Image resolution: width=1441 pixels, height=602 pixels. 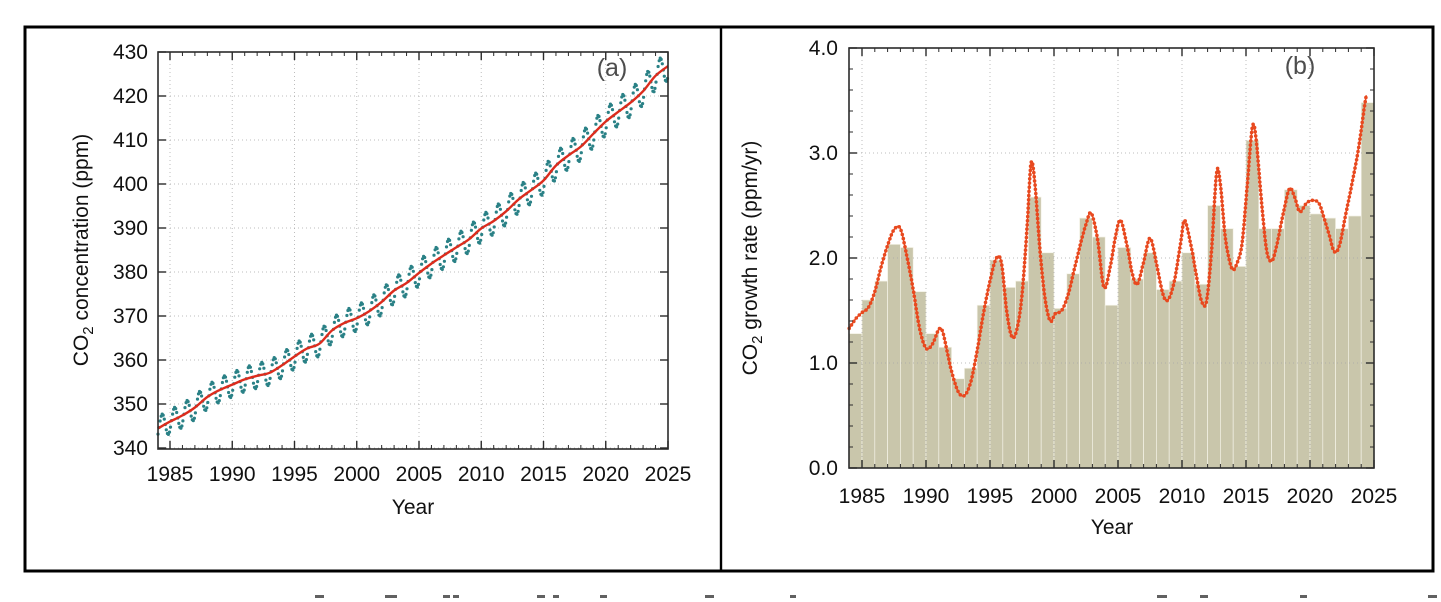 I want to click on panel-b-ylabel: CO2 growth rate (ppm/yr), so click(x=752, y=258).